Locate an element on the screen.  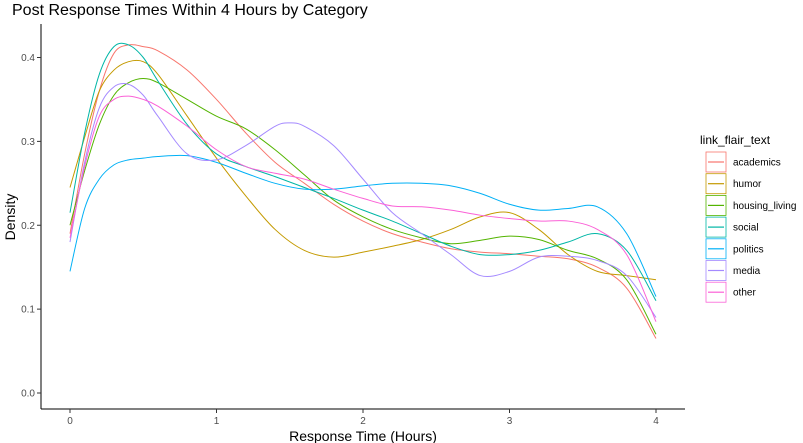
y-tick-label: 0.1 is located at coordinates (28, 310).